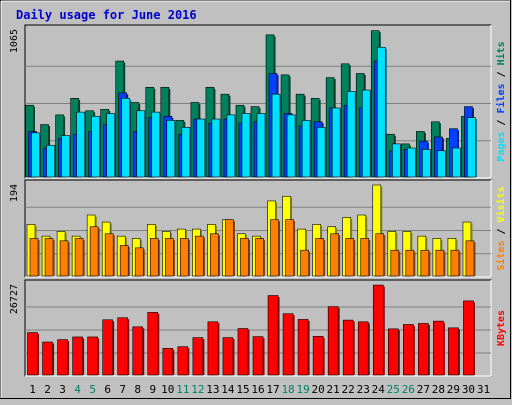 This screenshot has width=512, height=405. I want to click on bar-kbytes-day-23-fill, so click(363, 348).